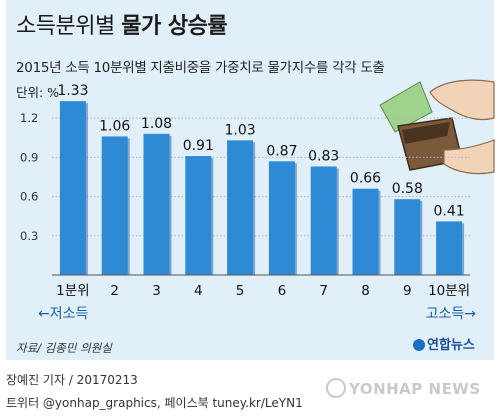 Image resolution: width=500 pixels, height=416 pixels. Describe the element at coordinates (282, 291) in the screenshot. I see `x-tick-label: 6` at that location.